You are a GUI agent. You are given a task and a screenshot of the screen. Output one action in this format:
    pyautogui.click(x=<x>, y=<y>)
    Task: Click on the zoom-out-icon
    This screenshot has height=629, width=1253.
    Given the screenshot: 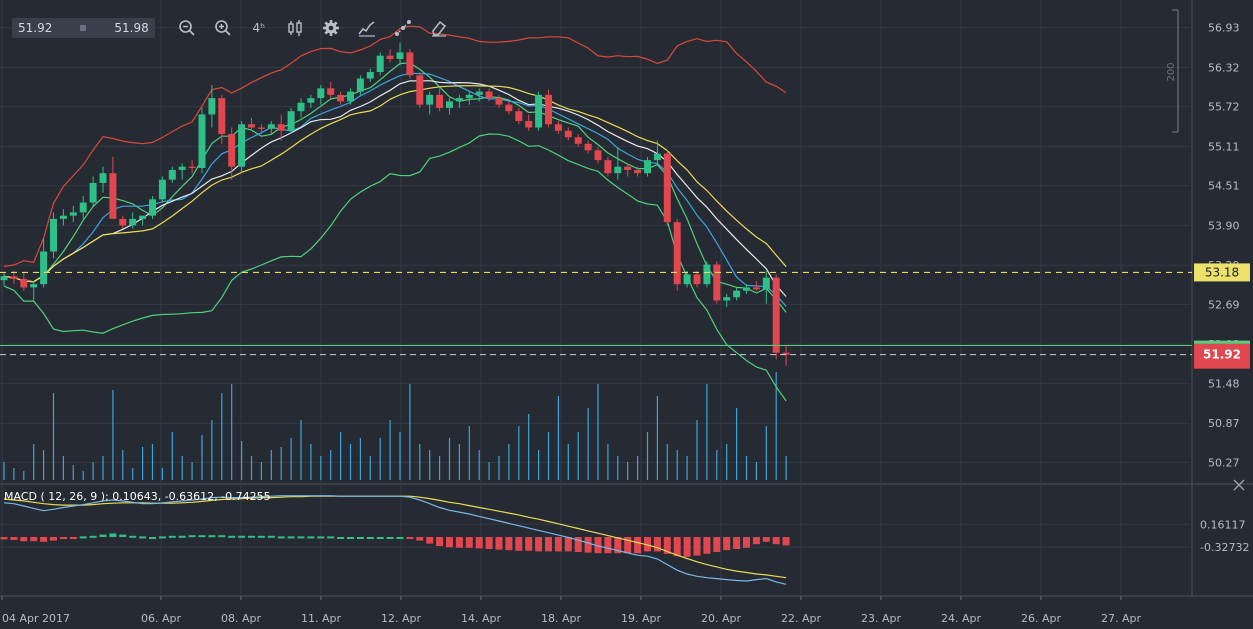 What is the action you would take?
    pyautogui.click(x=187, y=28)
    